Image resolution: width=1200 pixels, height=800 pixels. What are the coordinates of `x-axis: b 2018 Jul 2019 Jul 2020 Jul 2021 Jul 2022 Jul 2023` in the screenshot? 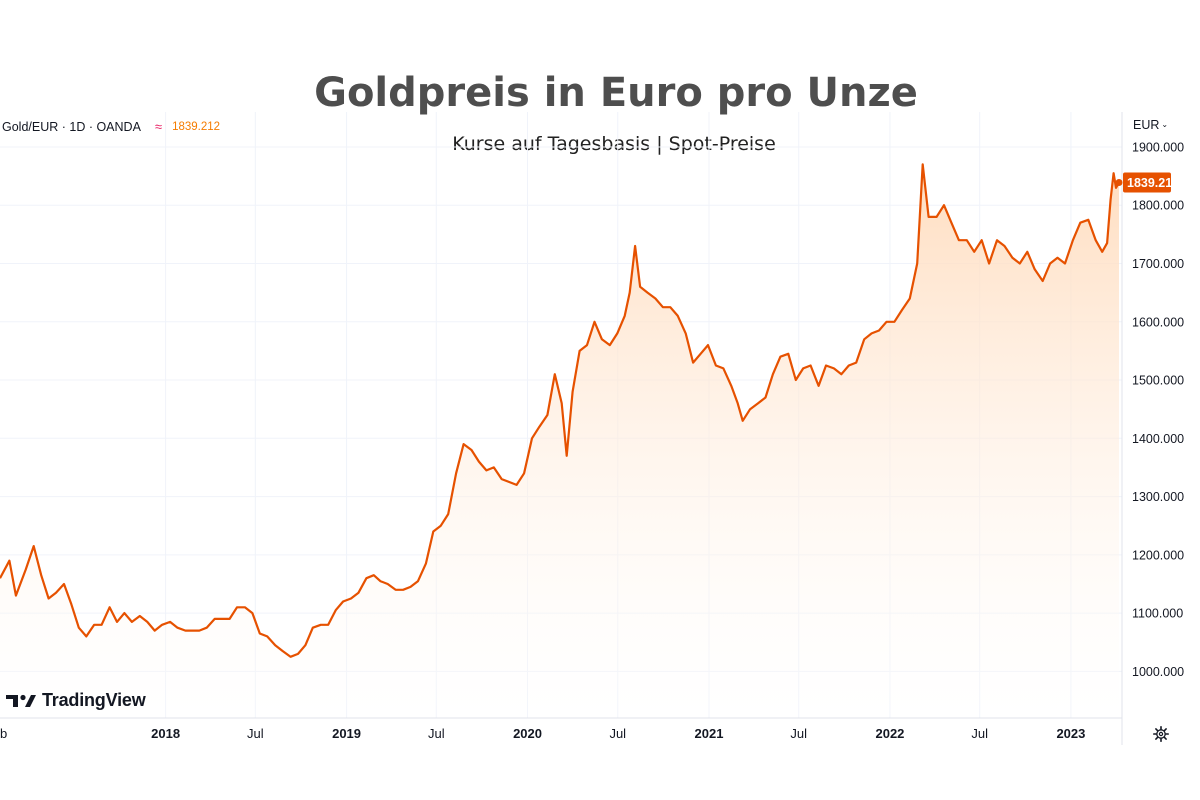 It's located at (542, 733).